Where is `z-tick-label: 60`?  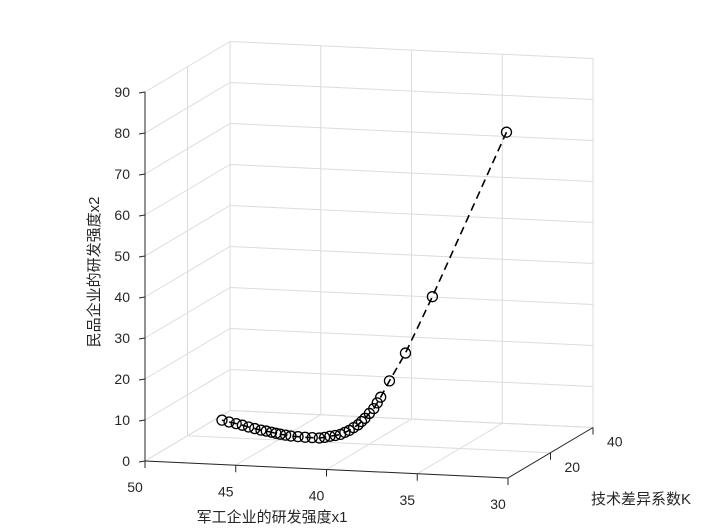
z-tick-label: 60 is located at coordinates (122, 215).